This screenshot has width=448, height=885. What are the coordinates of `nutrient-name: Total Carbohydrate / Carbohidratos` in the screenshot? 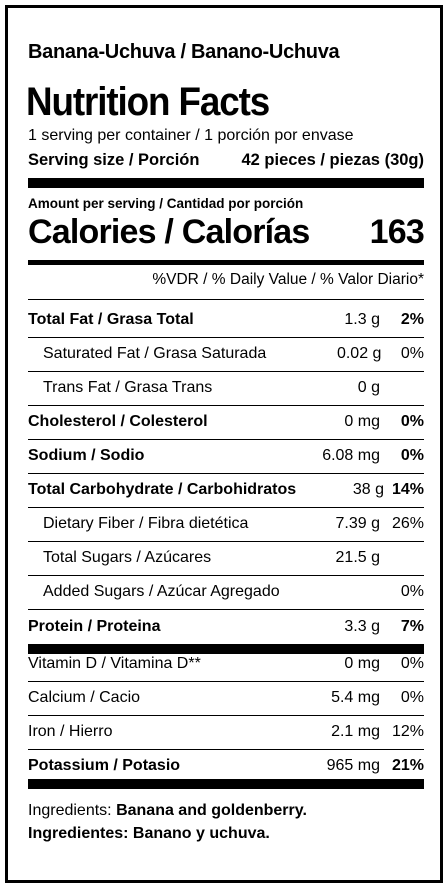 It's located at (162, 489).